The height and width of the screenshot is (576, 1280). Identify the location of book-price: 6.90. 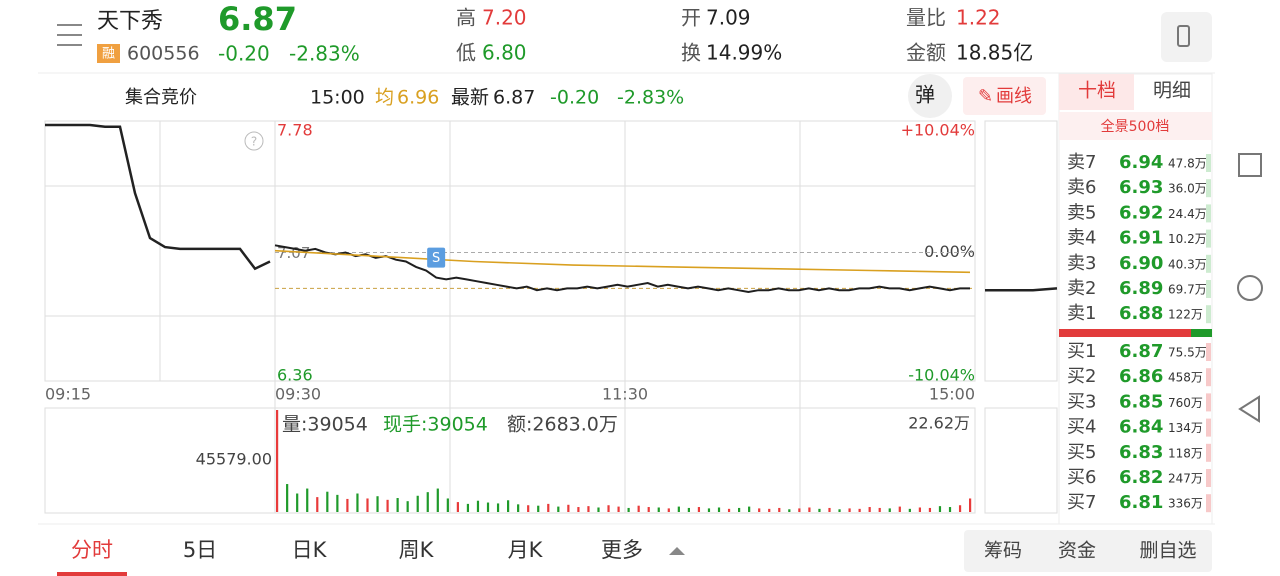
(1141, 263).